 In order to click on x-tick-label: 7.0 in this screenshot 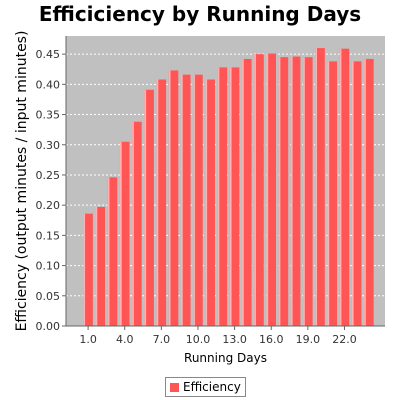, I will do `click(162, 339)`.